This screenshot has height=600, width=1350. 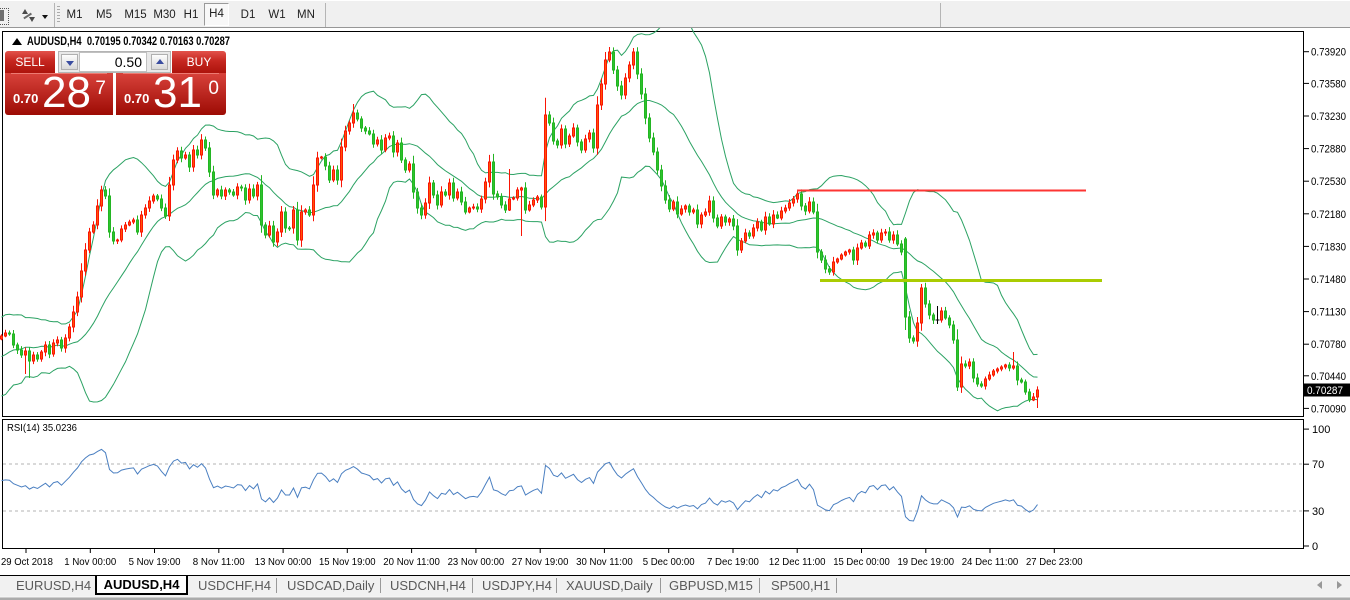 I want to click on svg-text: 5 Nov 19:00, so click(x=155, y=562).